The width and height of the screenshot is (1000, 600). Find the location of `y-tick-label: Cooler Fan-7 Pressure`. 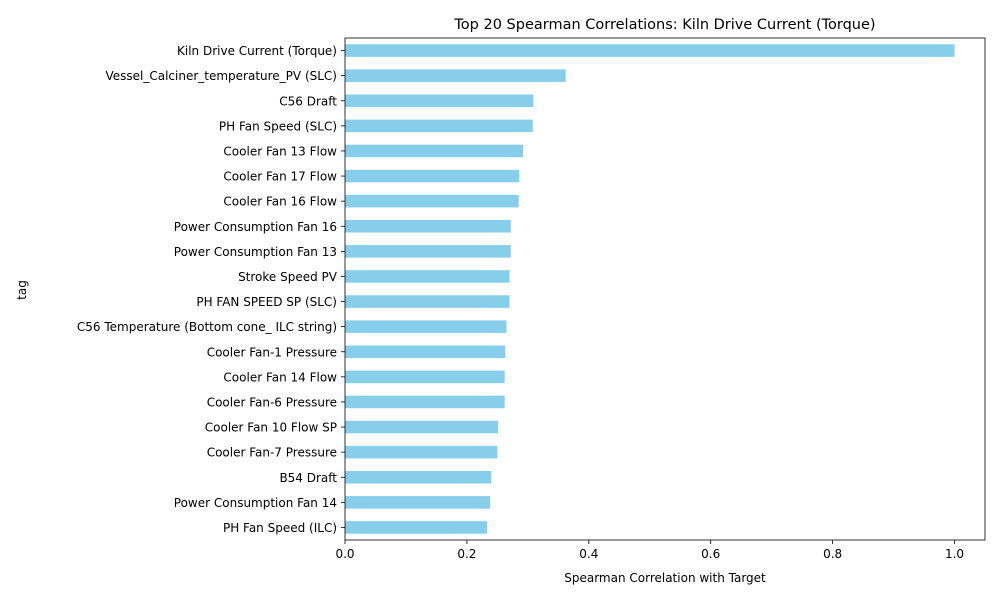

y-tick-label: Cooler Fan-7 Pressure is located at coordinates (272, 453).